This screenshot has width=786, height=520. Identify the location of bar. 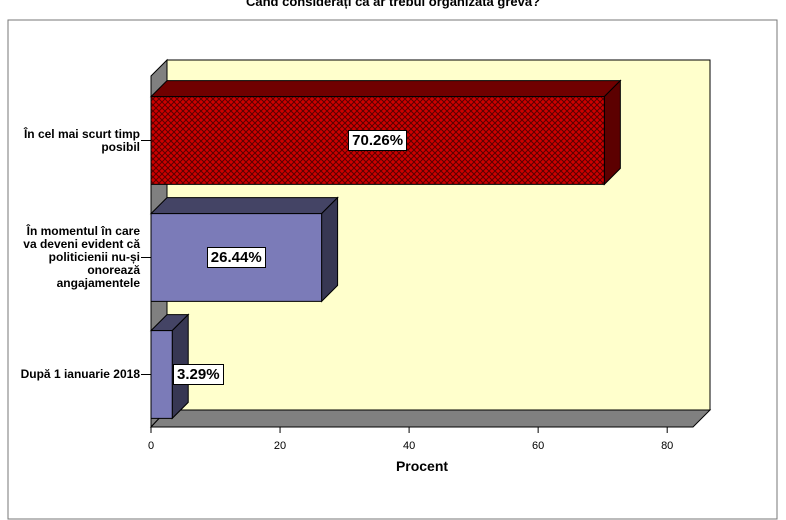
(161, 374).